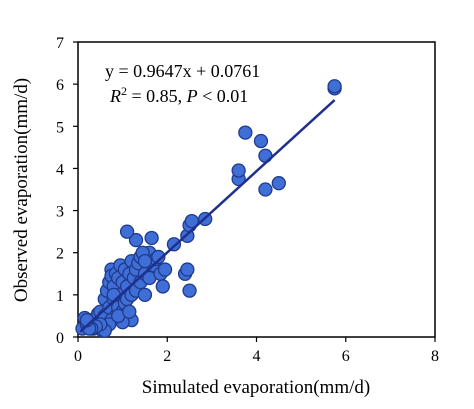 Image resolution: width=474 pixels, height=409 pixels. What do you see at coordinates (167, 356) in the screenshot?
I see `x-tick-label-2: 2` at bounding box center [167, 356].